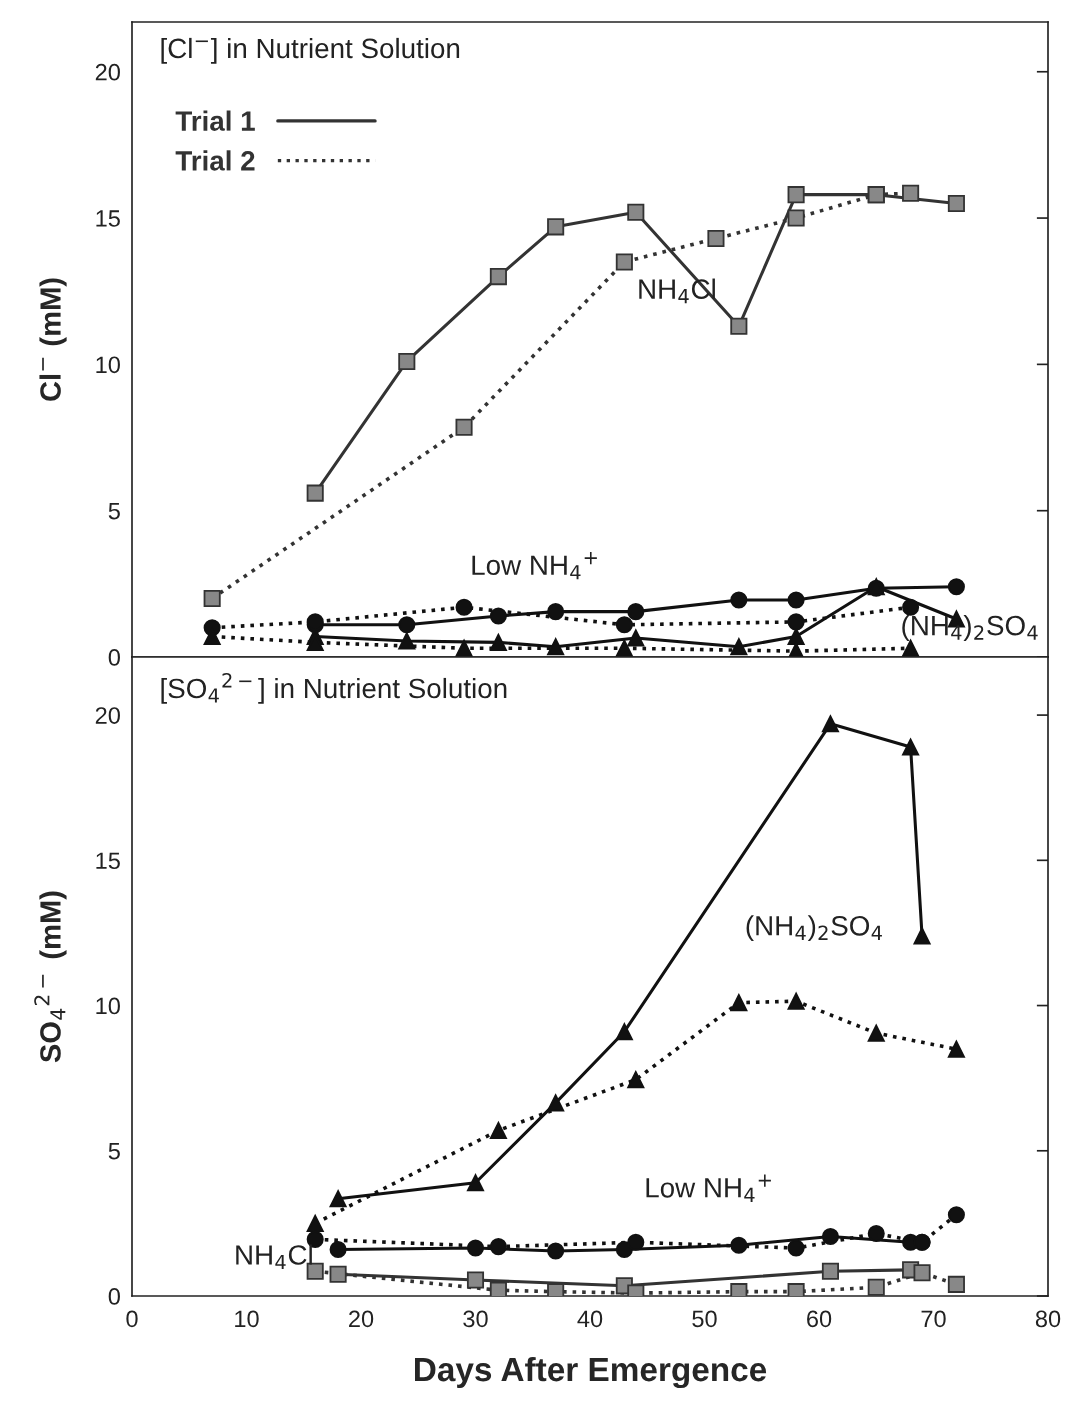 This screenshot has width=1066, height=1414. Describe the element at coordinates (475, 1319) in the screenshot. I see `x-tick-label: 30` at that location.